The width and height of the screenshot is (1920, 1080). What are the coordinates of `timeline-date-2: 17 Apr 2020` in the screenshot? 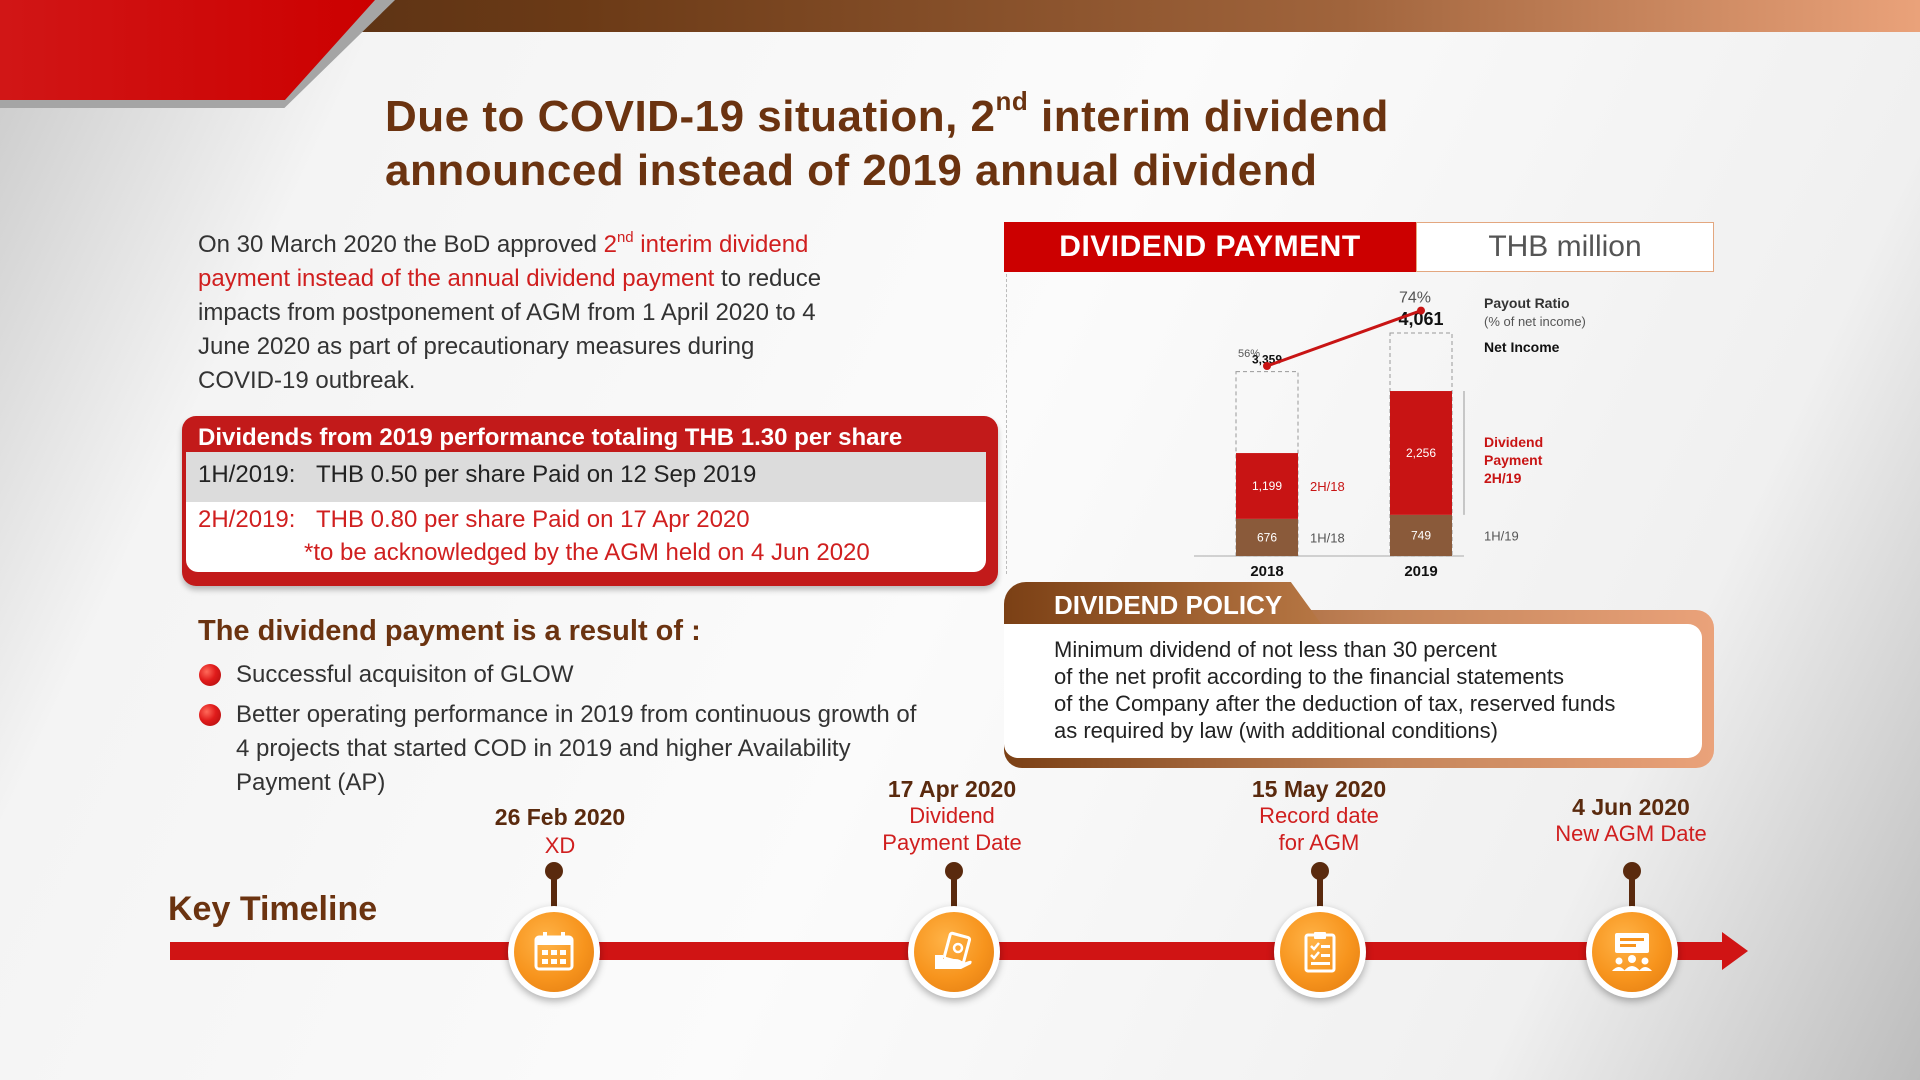 It's located at (952, 789).